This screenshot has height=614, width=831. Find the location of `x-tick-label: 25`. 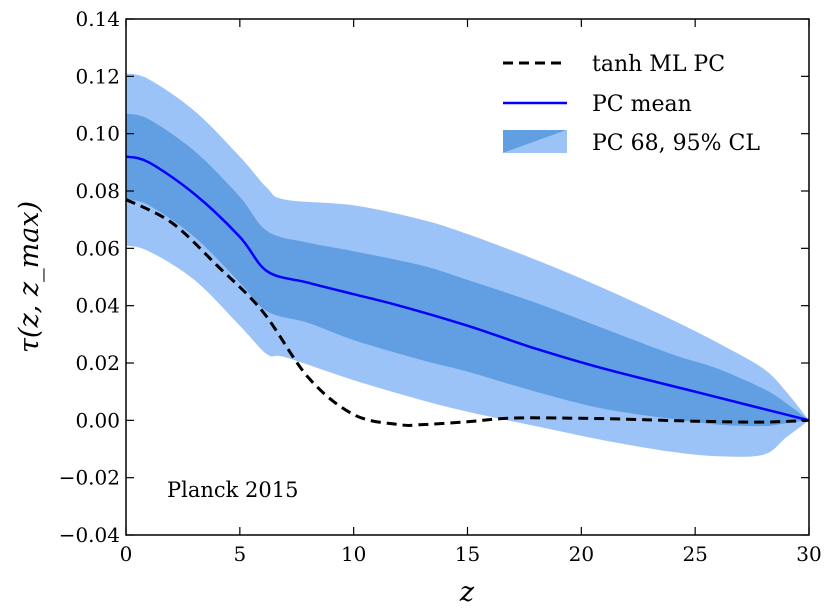

x-tick-label: 25 is located at coordinates (694, 554).